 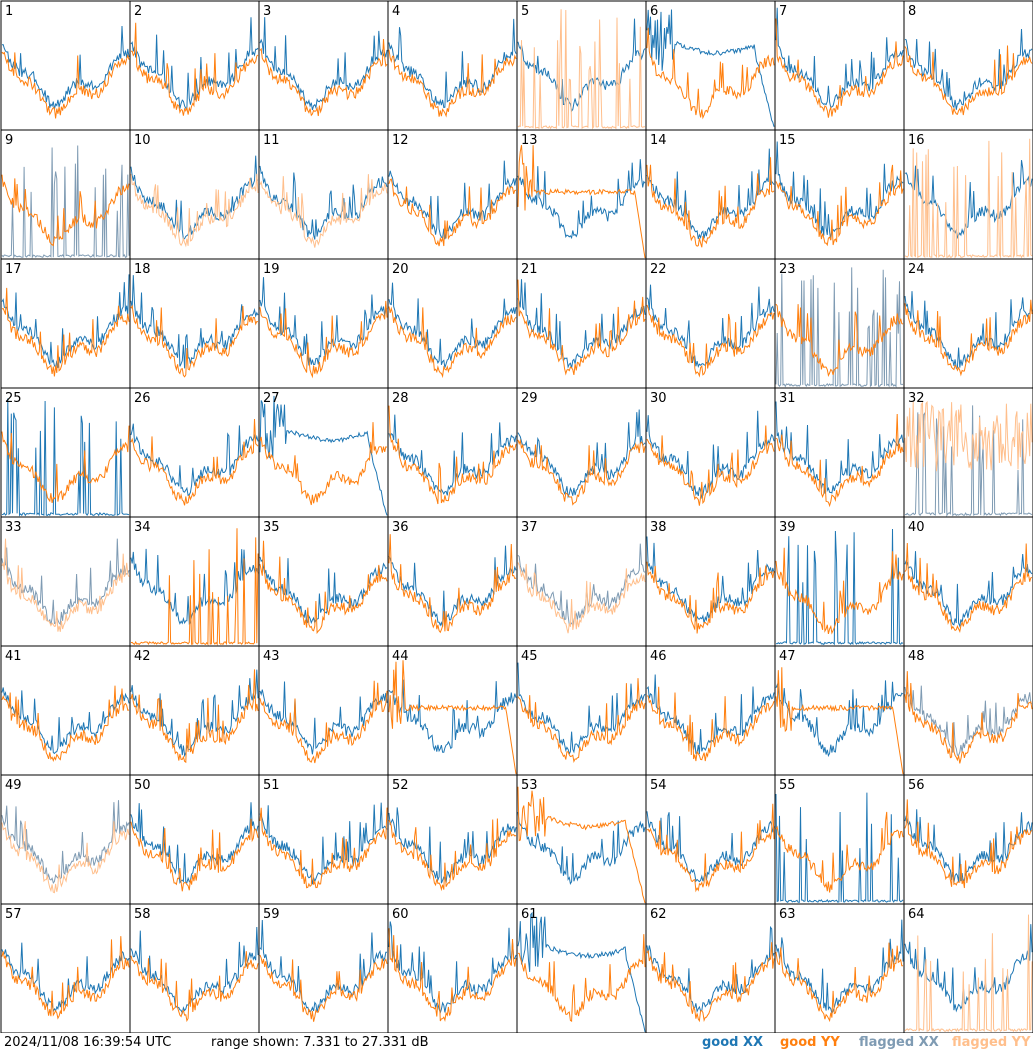 I want to click on spectrum-panel: 59, so click(x=323, y=968).